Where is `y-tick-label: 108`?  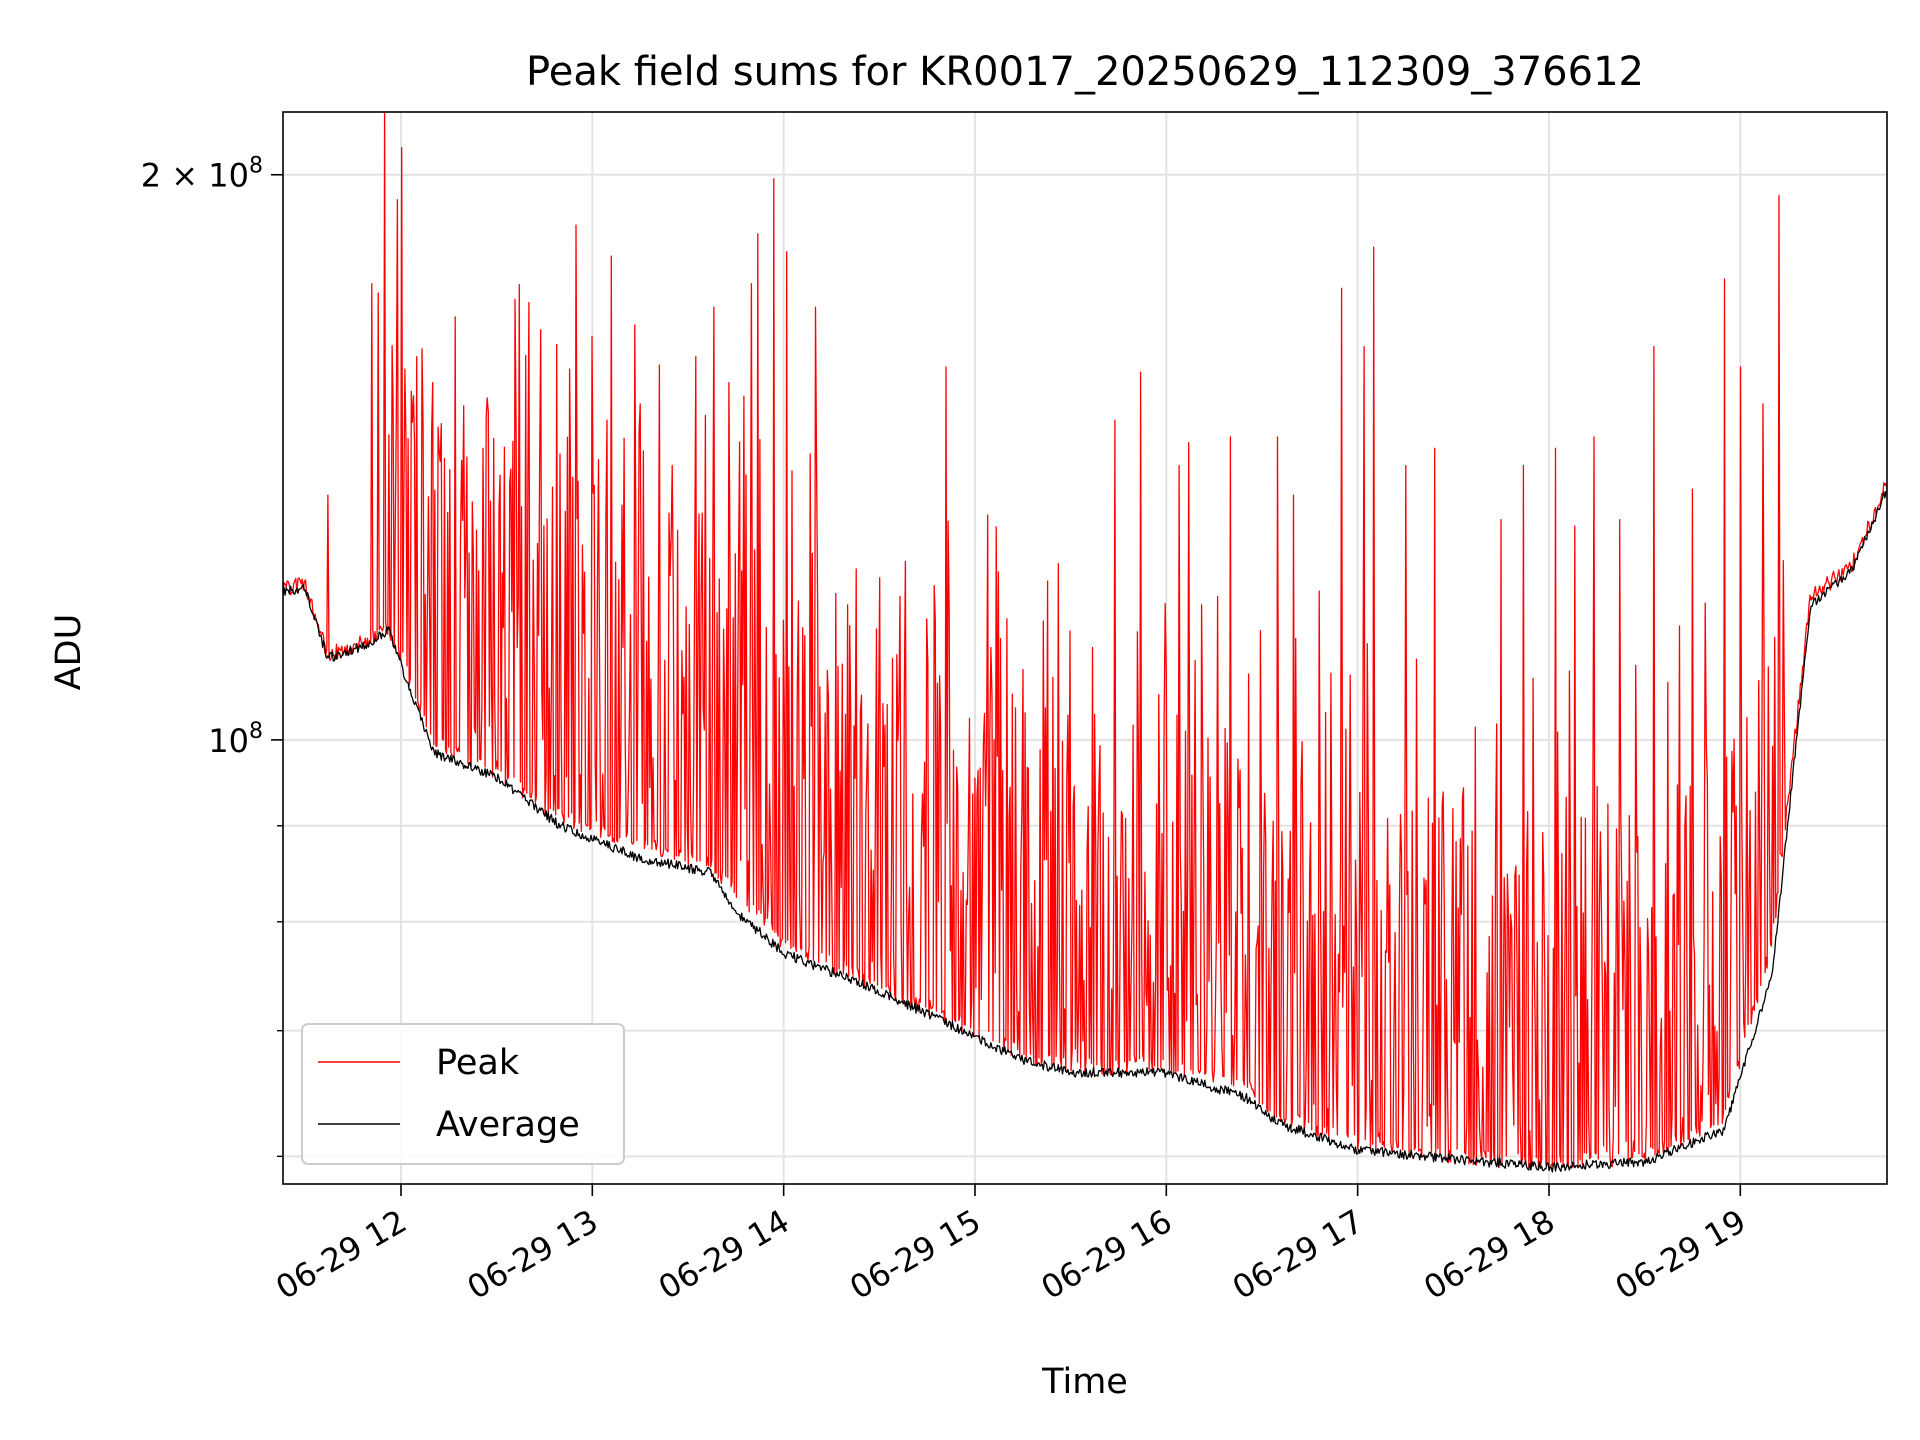
y-tick-label: 108 is located at coordinates (235, 739).